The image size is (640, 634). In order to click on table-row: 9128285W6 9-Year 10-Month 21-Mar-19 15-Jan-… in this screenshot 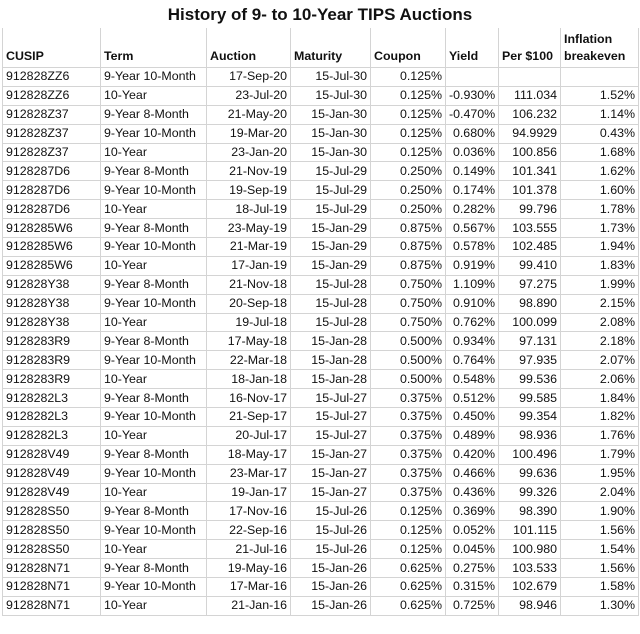, I will do `click(320, 247)`.